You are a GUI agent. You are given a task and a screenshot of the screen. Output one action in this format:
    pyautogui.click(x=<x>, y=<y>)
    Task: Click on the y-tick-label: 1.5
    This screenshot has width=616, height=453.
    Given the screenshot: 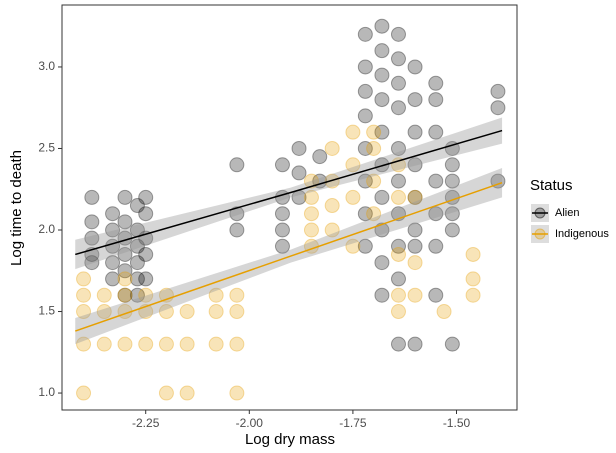 What is the action you would take?
    pyautogui.click(x=46, y=311)
    